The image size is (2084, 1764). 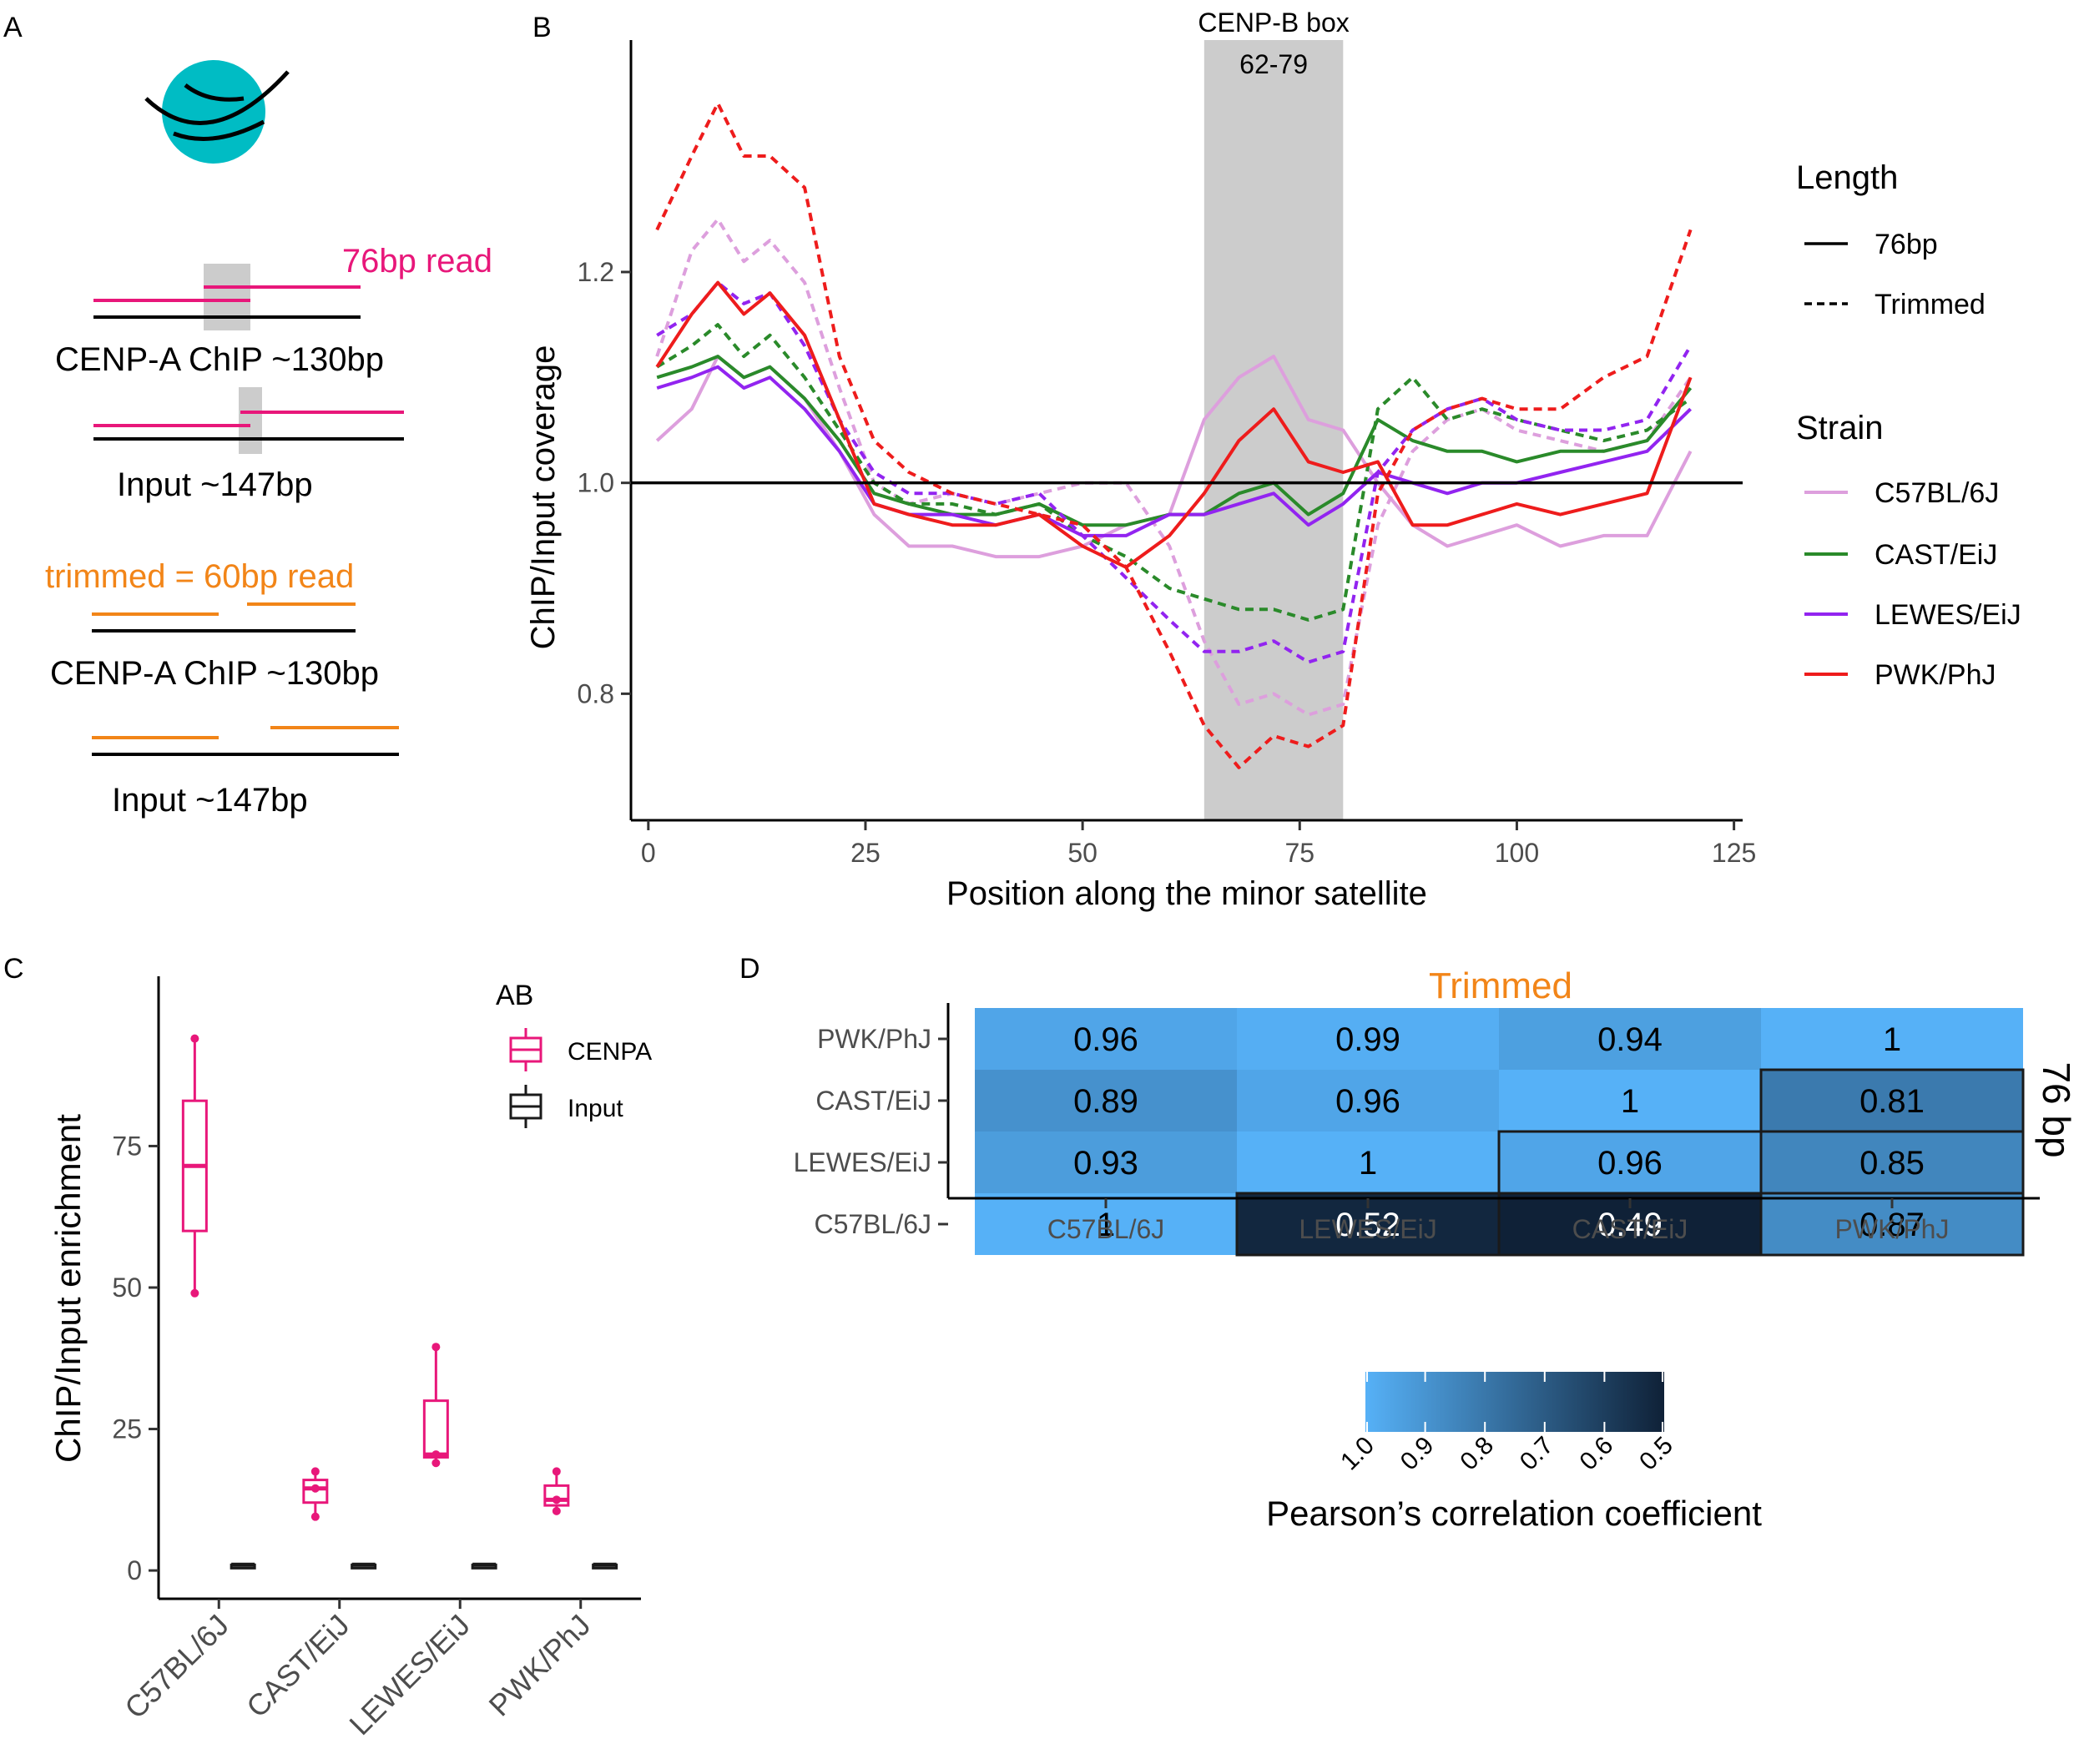 I want to click on colorbar-tick-label: 1.0, so click(x=1357, y=1454).